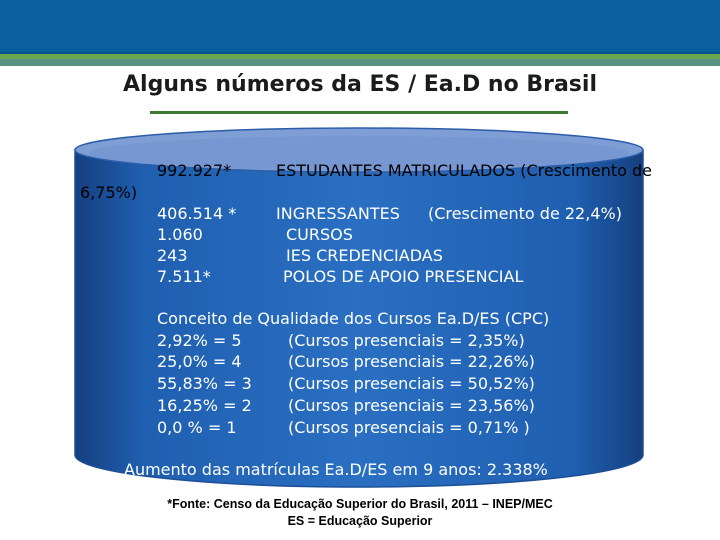  What do you see at coordinates (359, 112) in the screenshot?
I see `title-underline` at bounding box center [359, 112].